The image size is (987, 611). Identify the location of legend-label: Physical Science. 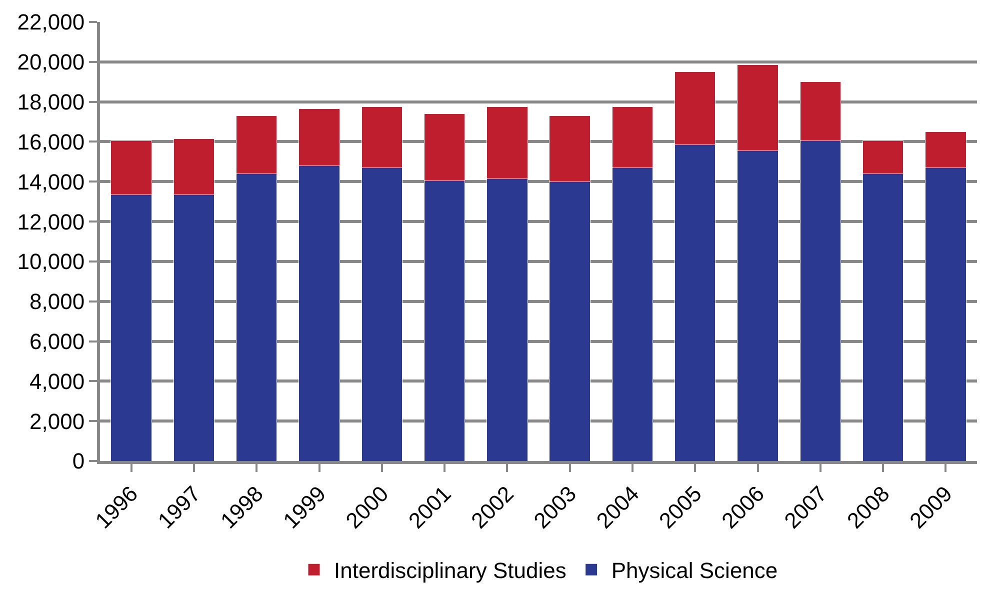
(694, 571).